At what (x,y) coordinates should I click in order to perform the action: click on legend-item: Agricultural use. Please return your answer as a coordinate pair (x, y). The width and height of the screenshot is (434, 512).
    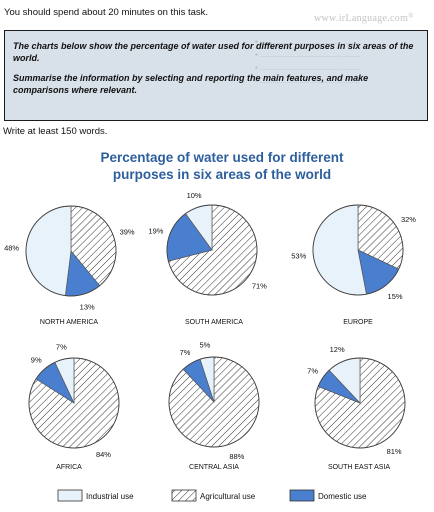
    Looking at the image, I should click on (213, 495).